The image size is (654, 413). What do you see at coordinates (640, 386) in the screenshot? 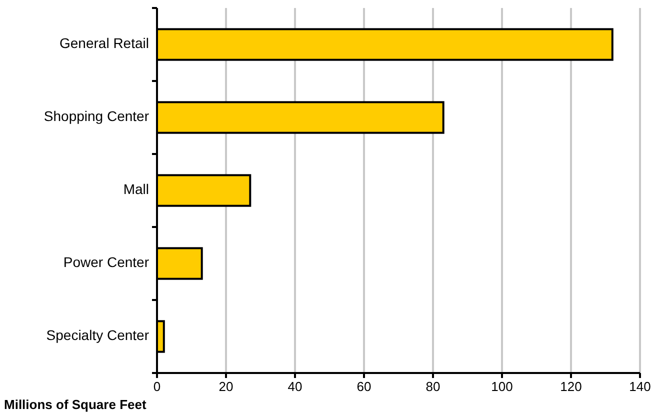
I see `x-tick-label: 140` at bounding box center [640, 386].